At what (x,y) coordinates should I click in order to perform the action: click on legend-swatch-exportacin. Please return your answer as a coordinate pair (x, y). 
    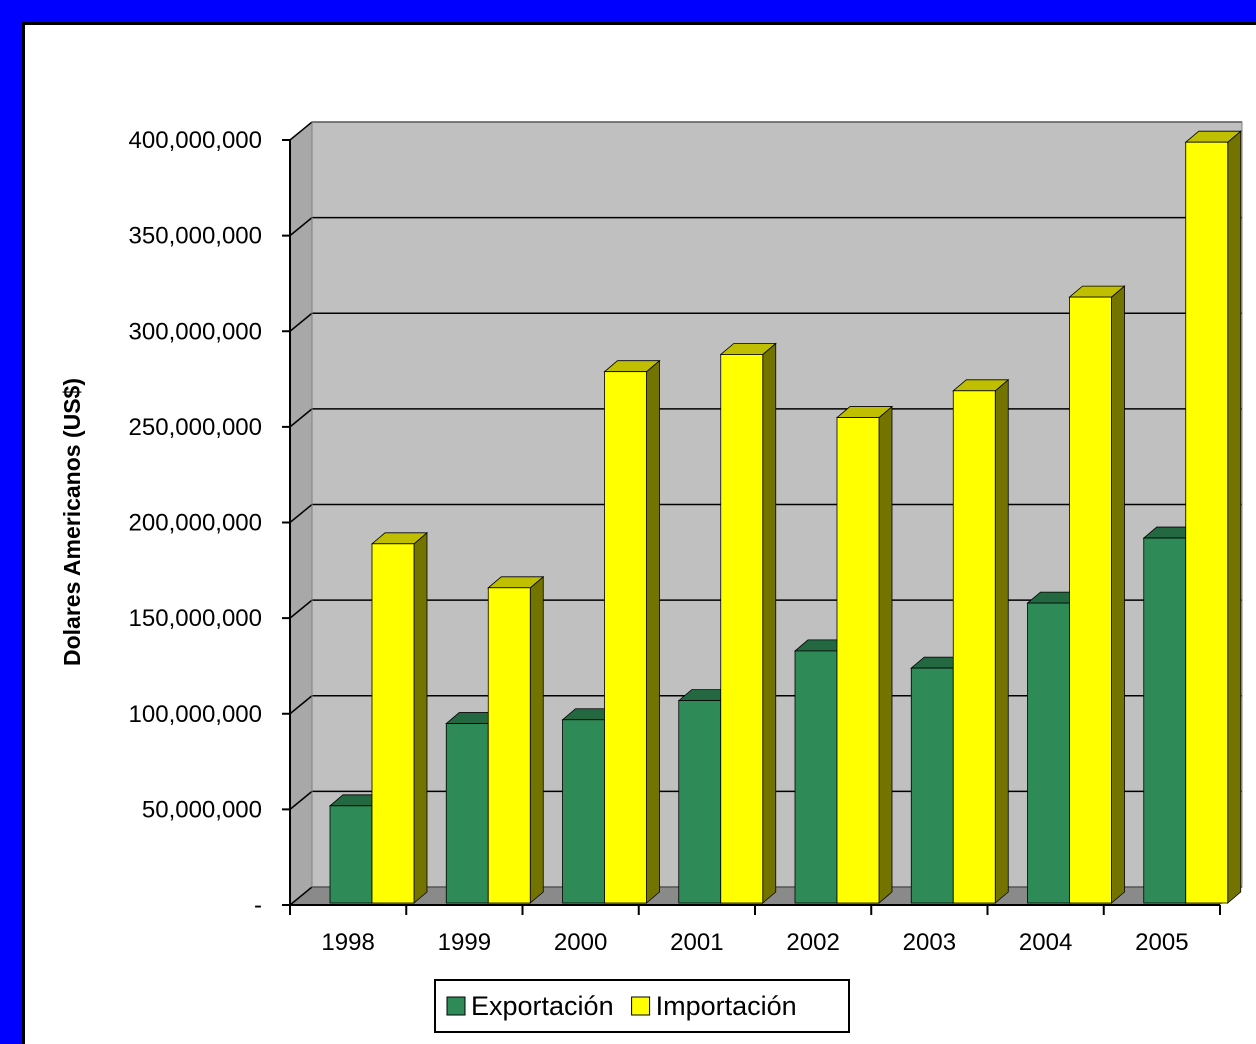
    Looking at the image, I should click on (456, 1006).